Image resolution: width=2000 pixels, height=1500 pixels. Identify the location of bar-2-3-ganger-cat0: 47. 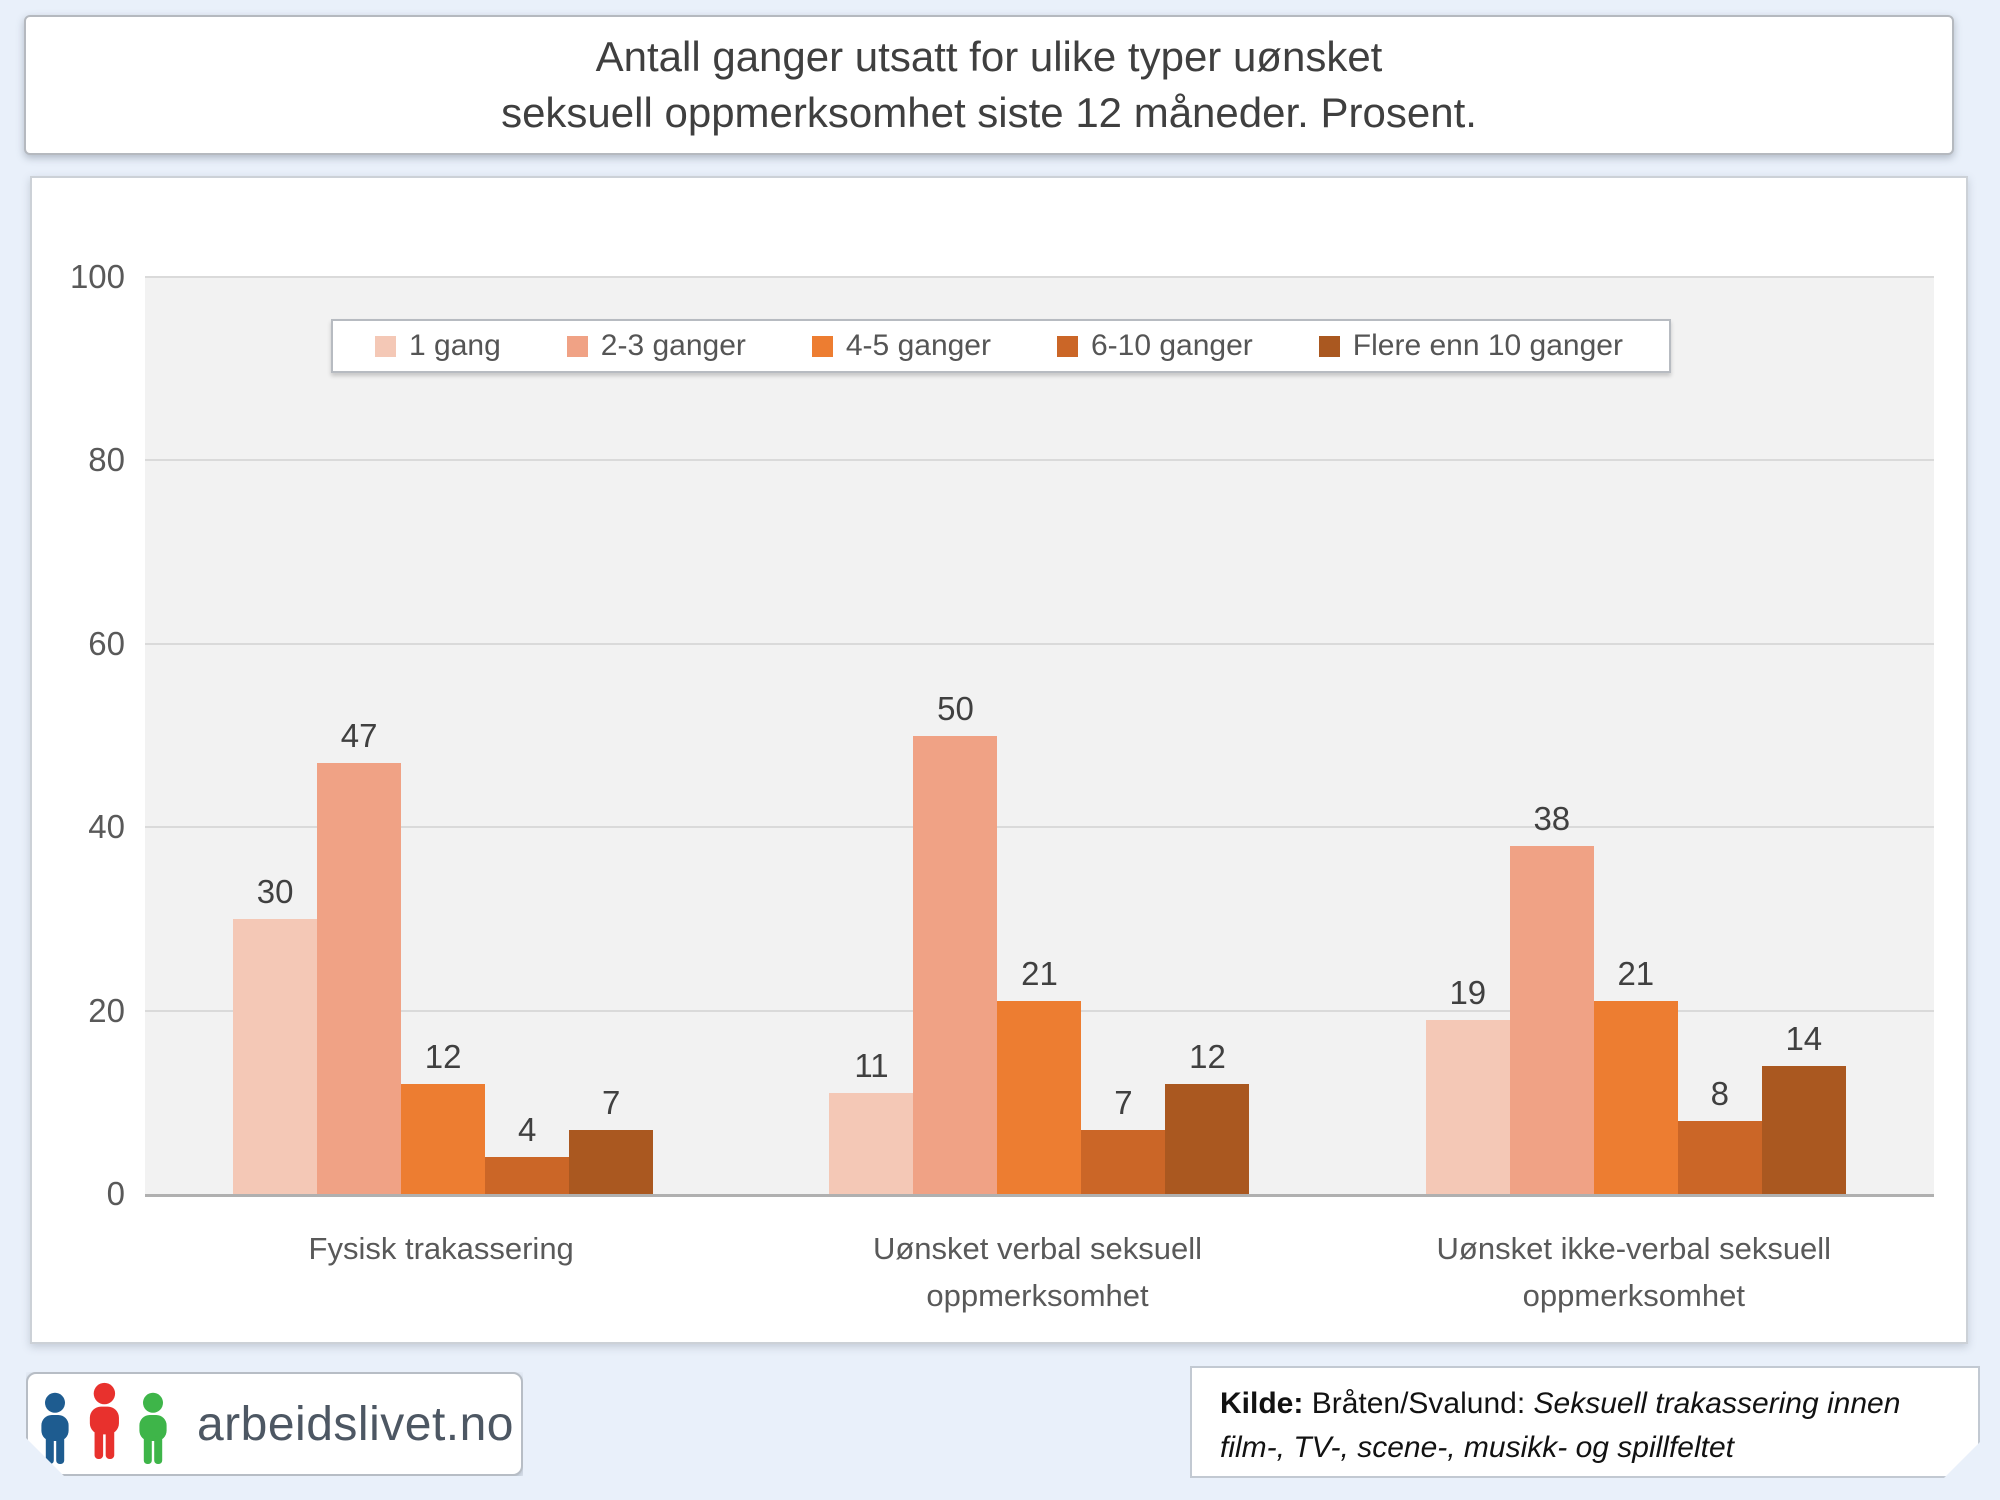
(359, 955).